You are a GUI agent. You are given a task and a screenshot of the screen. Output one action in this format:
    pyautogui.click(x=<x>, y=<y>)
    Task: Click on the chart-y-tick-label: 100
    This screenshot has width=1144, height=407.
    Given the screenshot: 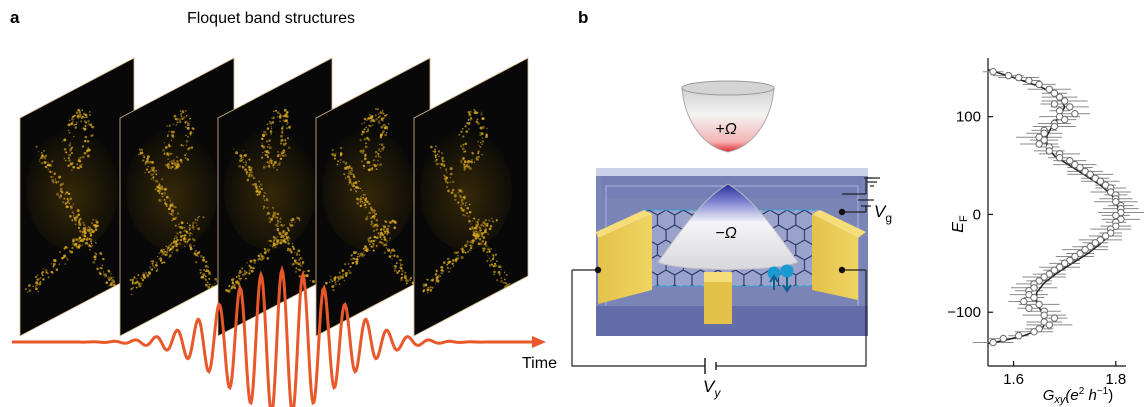 What is the action you would take?
    pyautogui.click(x=968, y=117)
    